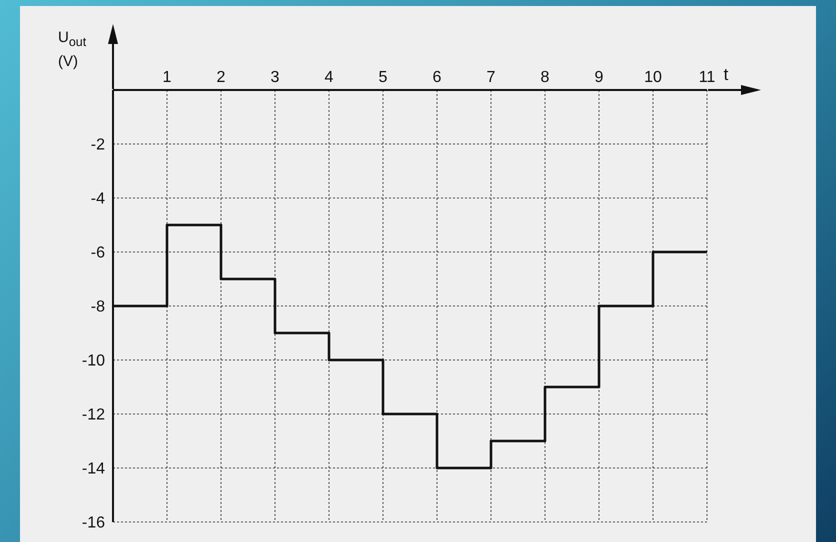  Describe the element at coordinates (221, 77) in the screenshot. I see `x-tick-label: 2` at that location.